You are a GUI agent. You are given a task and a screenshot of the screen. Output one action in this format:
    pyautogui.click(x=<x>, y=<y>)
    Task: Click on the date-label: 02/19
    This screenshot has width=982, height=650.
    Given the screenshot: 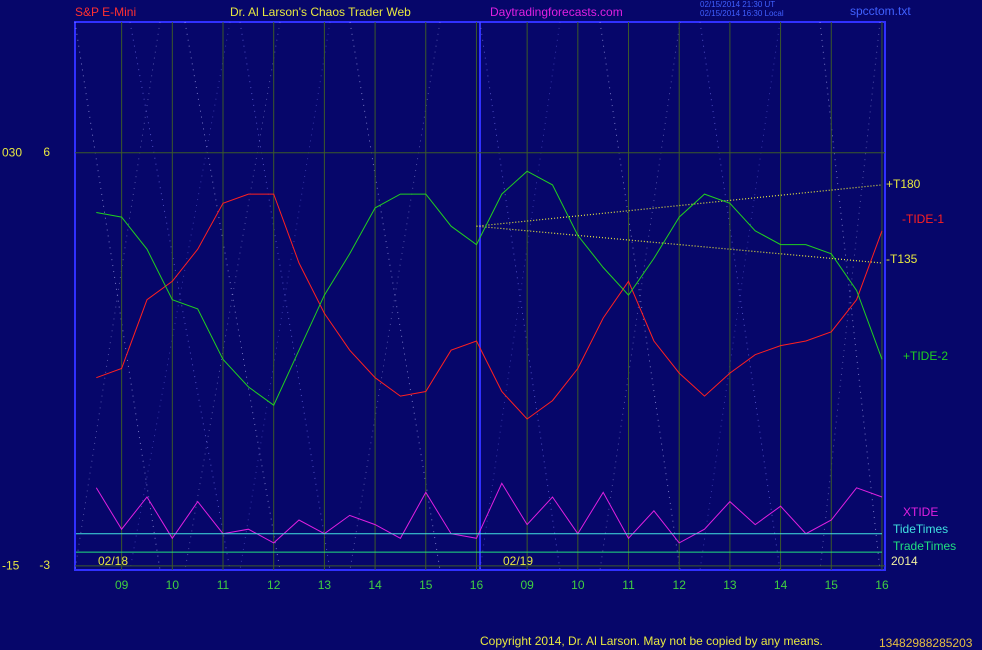 What is the action you would take?
    pyautogui.click(x=518, y=561)
    